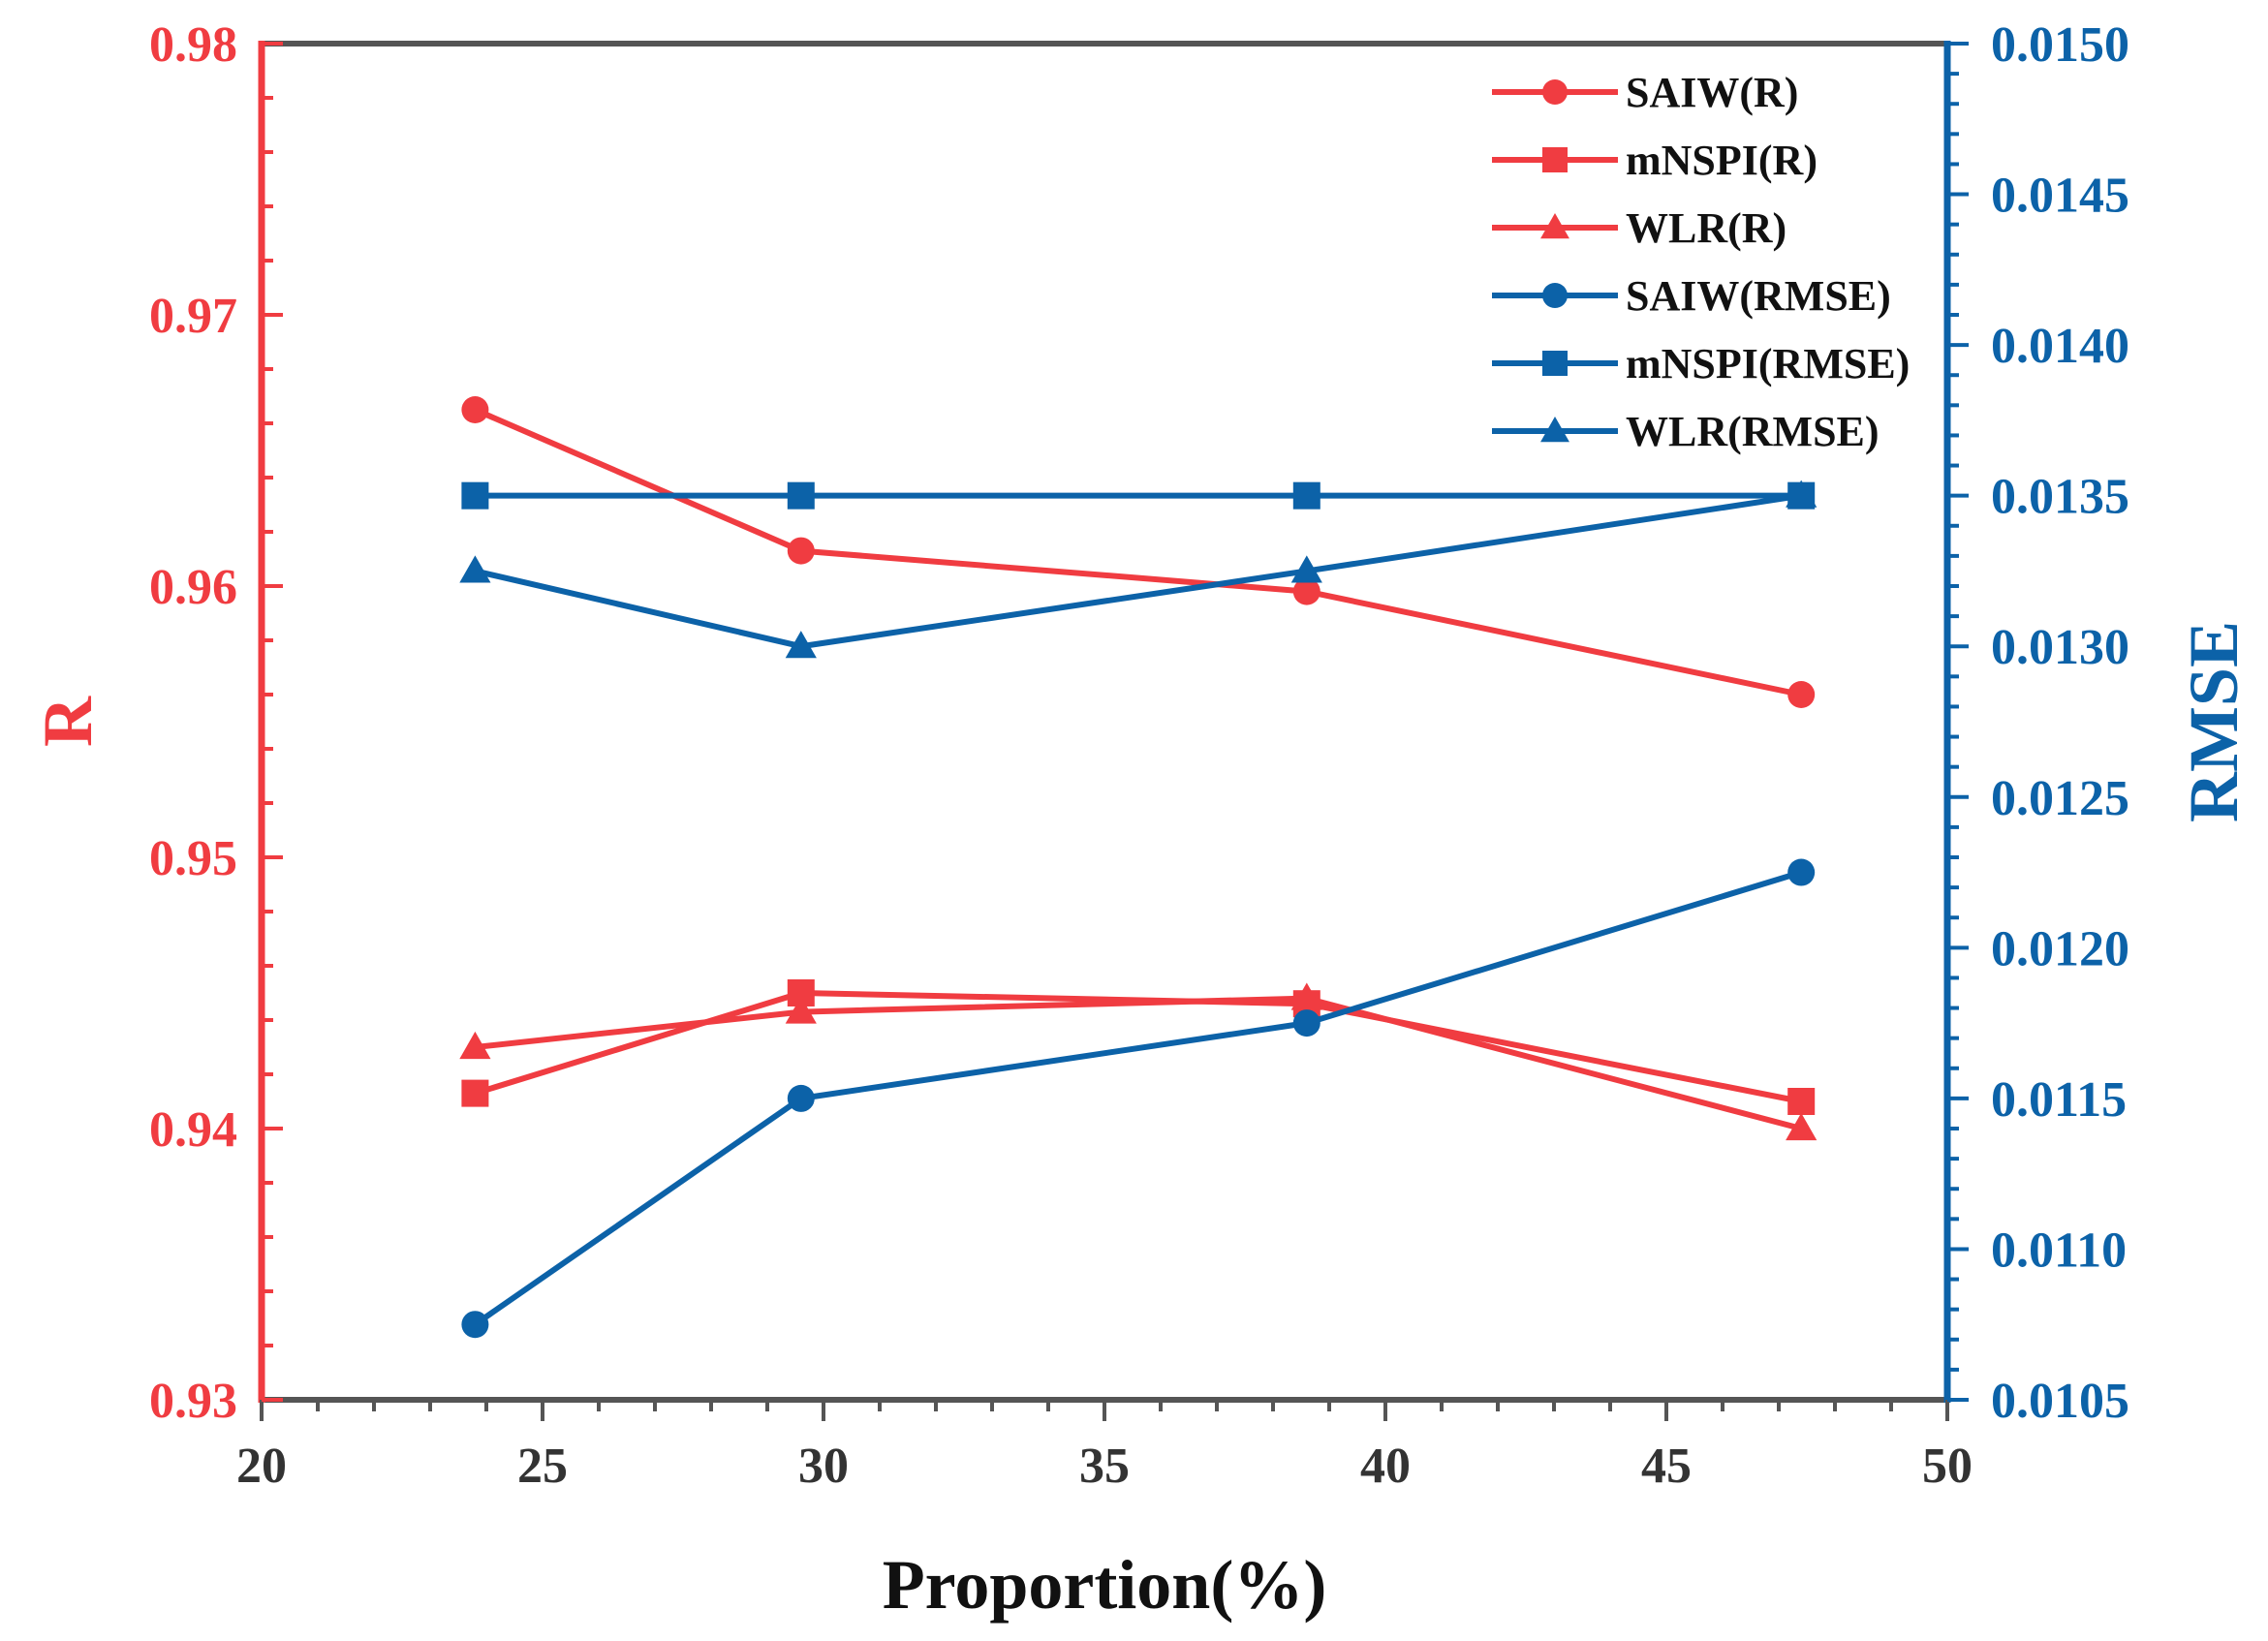  What do you see at coordinates (261, 1466) in the screenshot?
I see `x-tick-label: 20` at bounding box center [261, 1466].